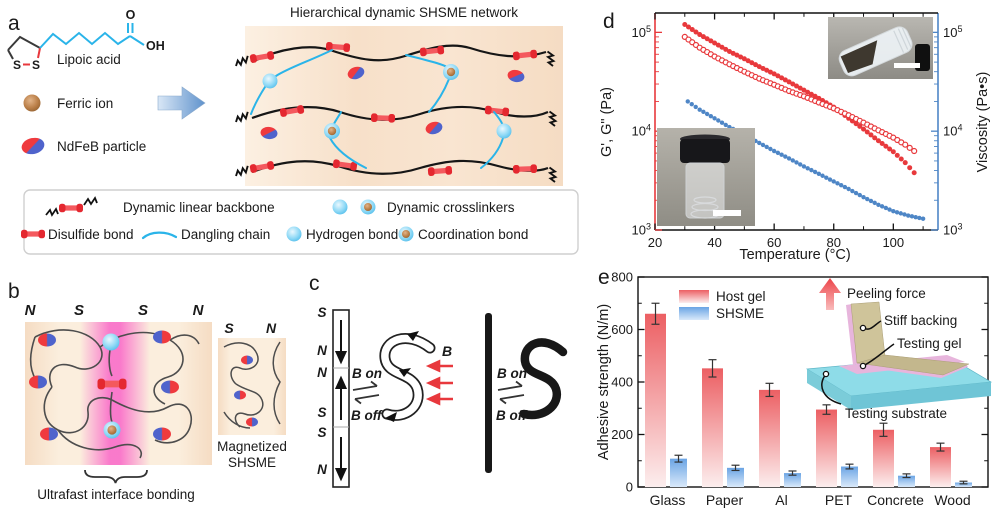 The height and width of the screenshot is (522, 1000). What do you see at coordinates (622, 382) in the screenshot?
I see `e-y-tick-400: 400` at bounding box center [622, 382].